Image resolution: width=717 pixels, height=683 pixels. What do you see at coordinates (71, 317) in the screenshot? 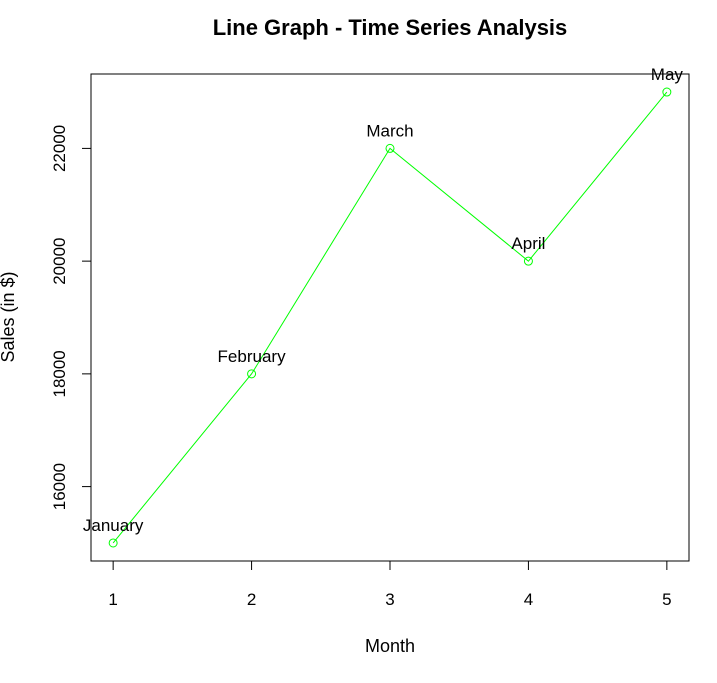
I see `y-axis: 16000 18000 20000 22000` at bounding box center [71, 317].